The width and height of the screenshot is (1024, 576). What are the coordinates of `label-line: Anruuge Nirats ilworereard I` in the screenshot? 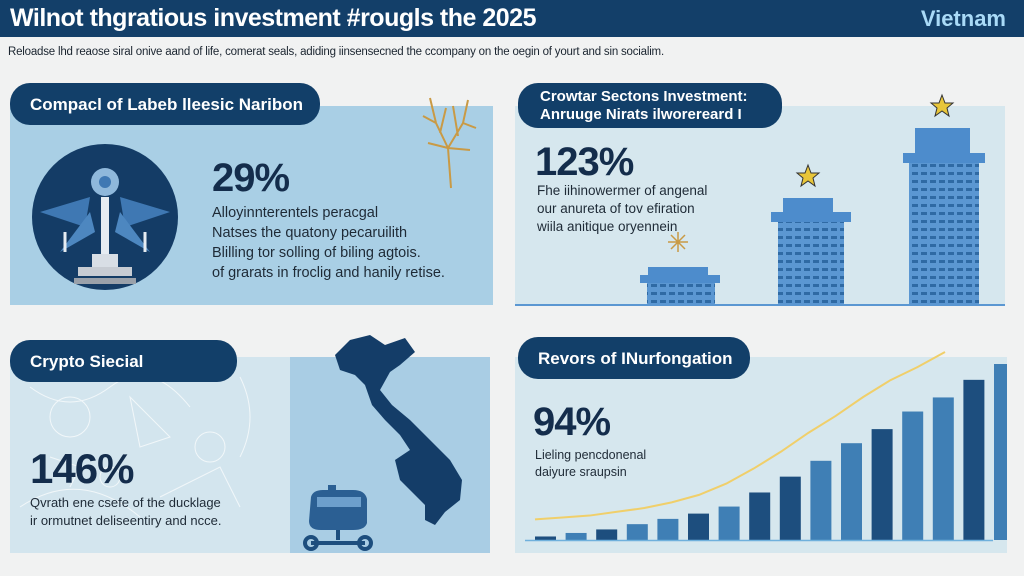 It's located at (641, 114).